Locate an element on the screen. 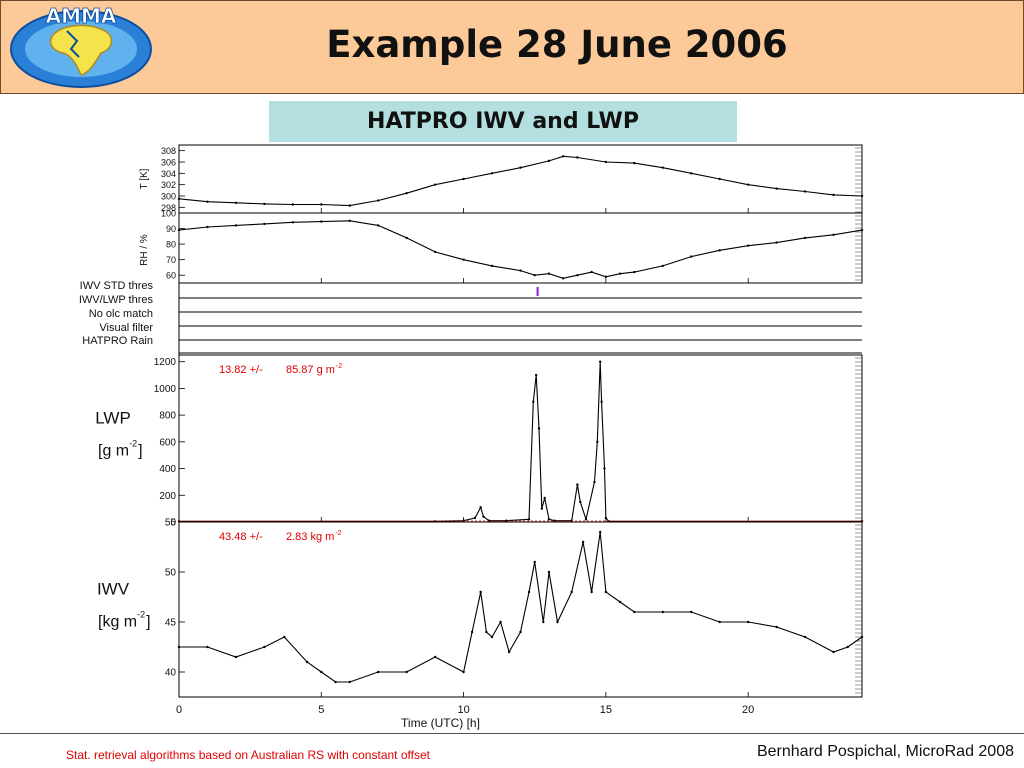 This screenshot has height=768, width=1024. lwp-ytick-label: 1200 is located at coordinates (165, 362).